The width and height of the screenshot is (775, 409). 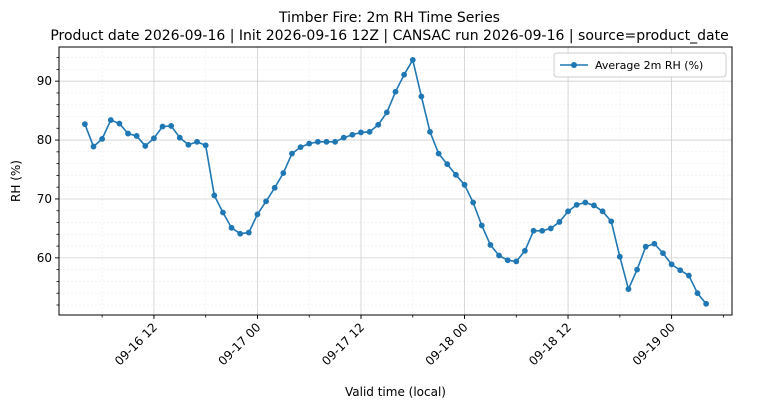 I want to click on y-axis-label: RH (%), so click(x=16, y=181).